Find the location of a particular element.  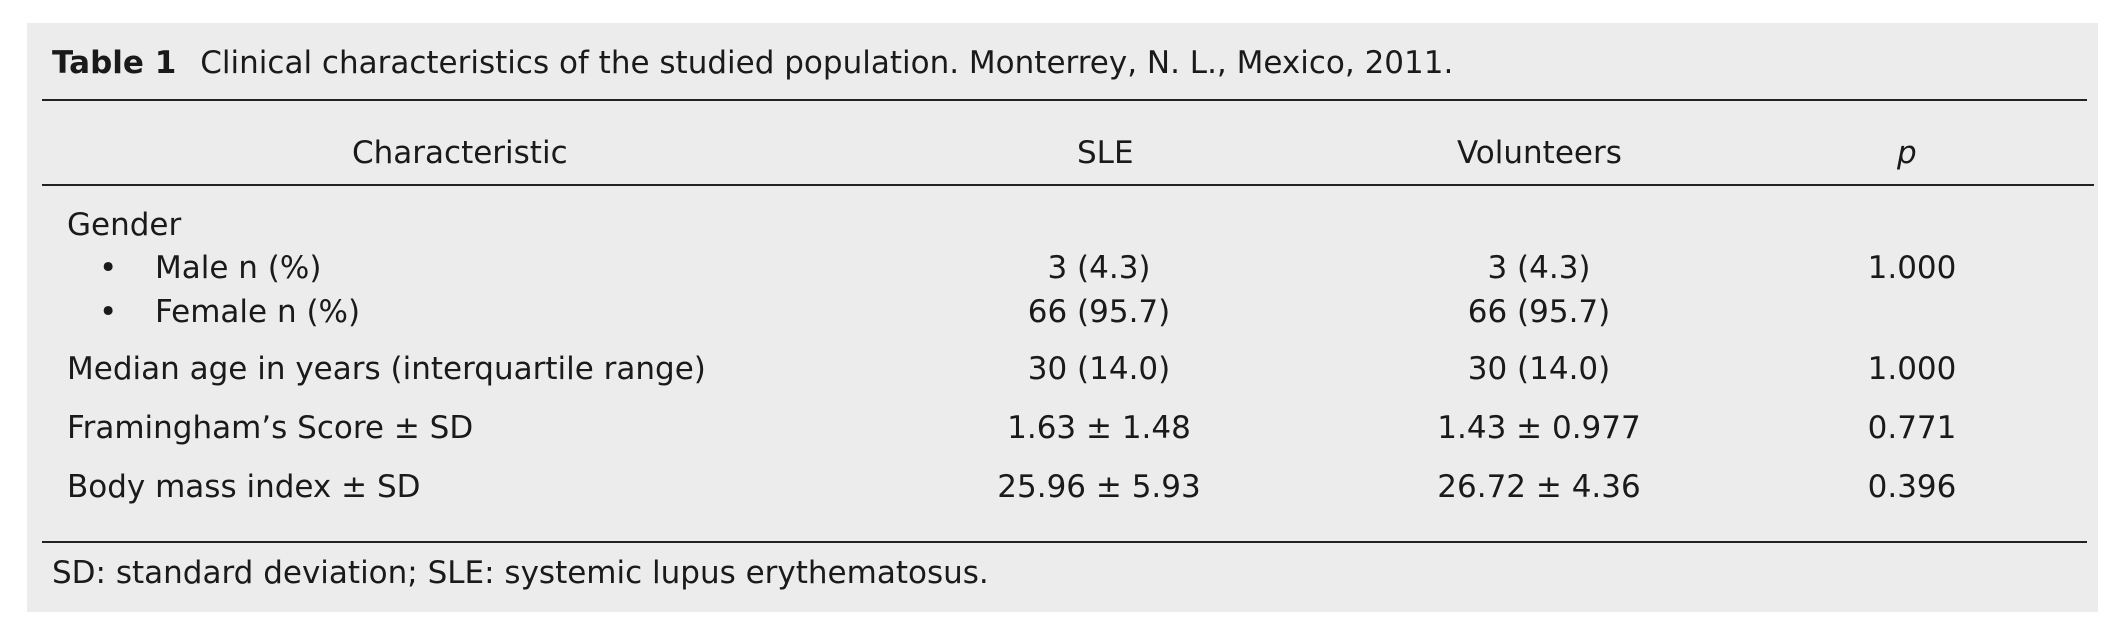

gender-group-label: Gender is located at coordinates (124, 225).